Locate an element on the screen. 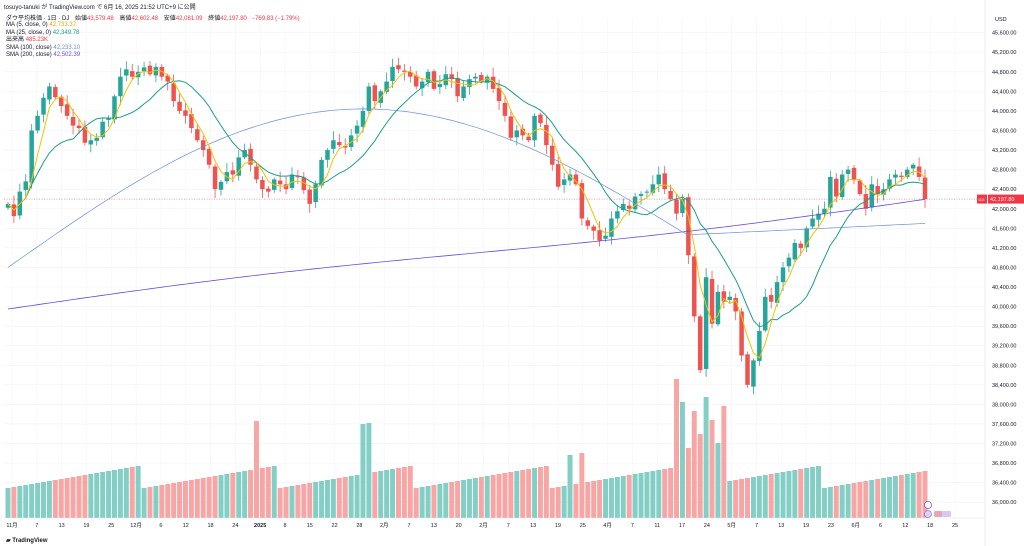  price-tick-label: 43,200.00 is located at coordinates (1004, 151).